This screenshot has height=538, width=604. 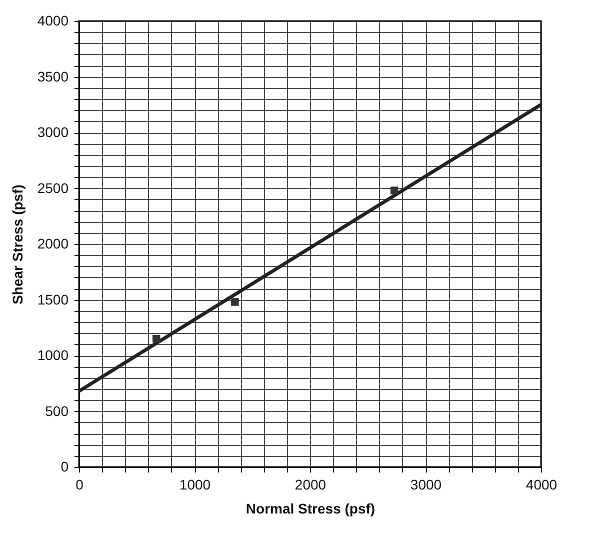 What do you see at coordinates (53, 20) in the screenshot?
I see `y-tick-label: 4000` at bounding box center [53, 20].